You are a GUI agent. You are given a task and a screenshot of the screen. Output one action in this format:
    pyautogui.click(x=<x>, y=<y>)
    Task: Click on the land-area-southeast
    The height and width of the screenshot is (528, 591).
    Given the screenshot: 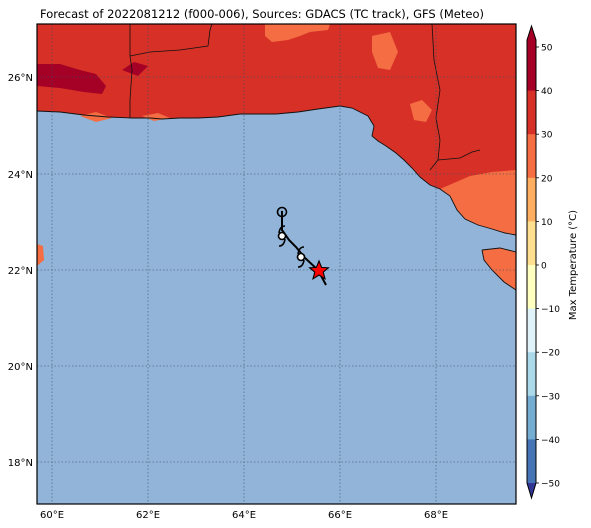 What is the action you would take?
    pyautogui.click(x=499, y=269)
    